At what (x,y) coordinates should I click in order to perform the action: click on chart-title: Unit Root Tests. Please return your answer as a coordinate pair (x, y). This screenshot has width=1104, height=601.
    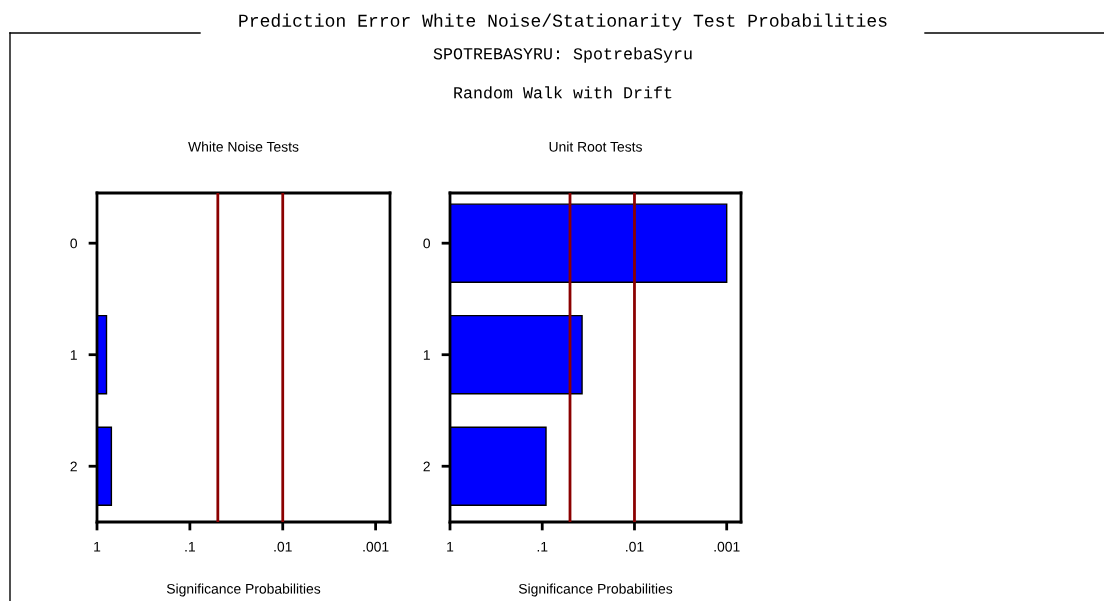
    Looking at the image, I should click on (595, 146).